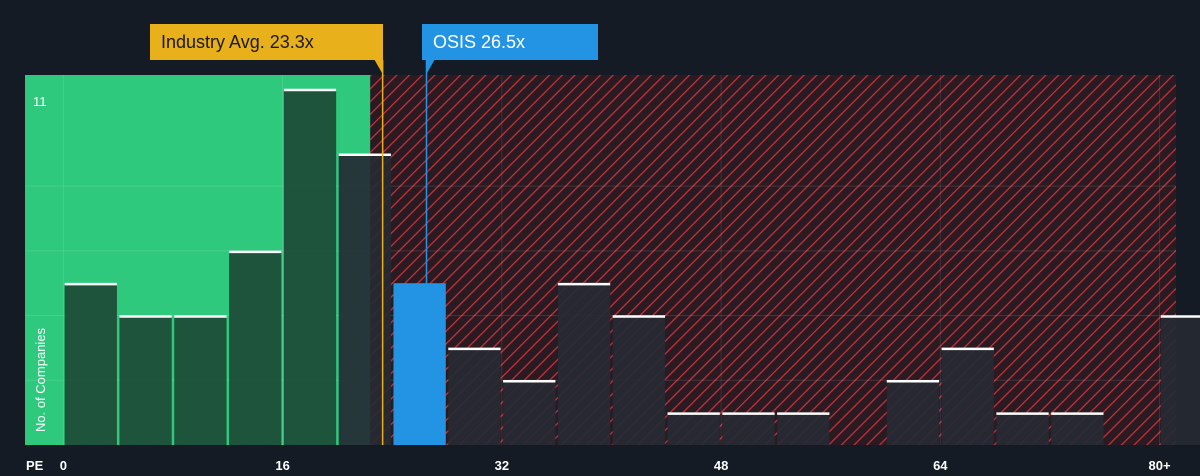 This screenshot has height=476, width=1200. What do you see at coordinates (35, 465) in the screenshot?
I see `x-axis-title: PE` at bounding box center [35, 465].